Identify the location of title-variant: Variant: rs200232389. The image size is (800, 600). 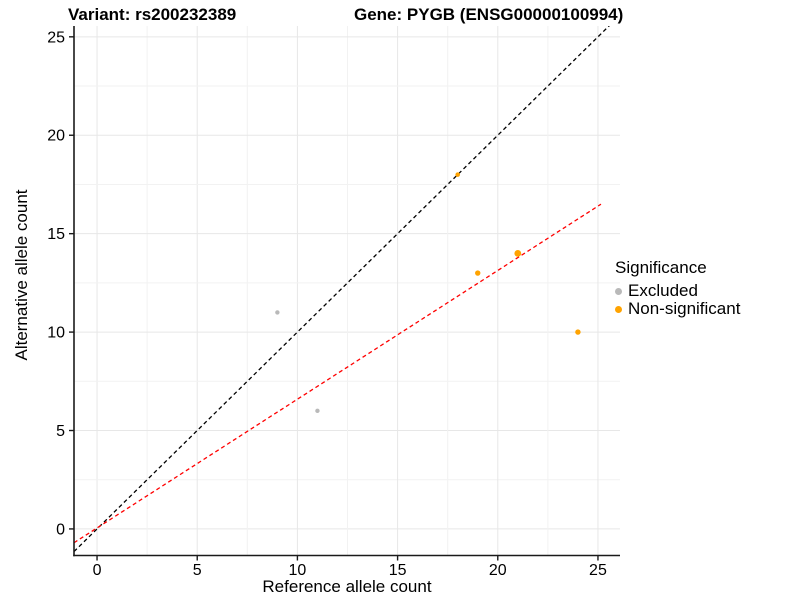
(152, 14).